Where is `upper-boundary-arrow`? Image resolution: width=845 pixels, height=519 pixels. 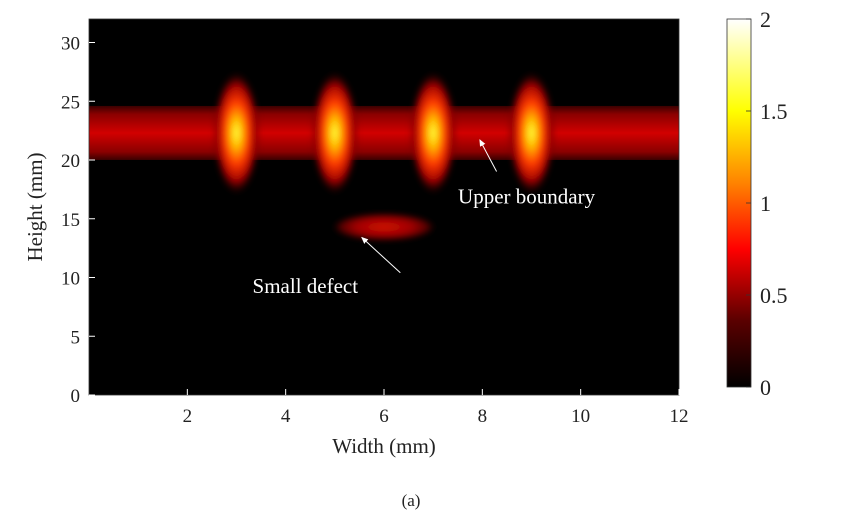 upper-boundary-arrow is located at coordinates (488, 155).